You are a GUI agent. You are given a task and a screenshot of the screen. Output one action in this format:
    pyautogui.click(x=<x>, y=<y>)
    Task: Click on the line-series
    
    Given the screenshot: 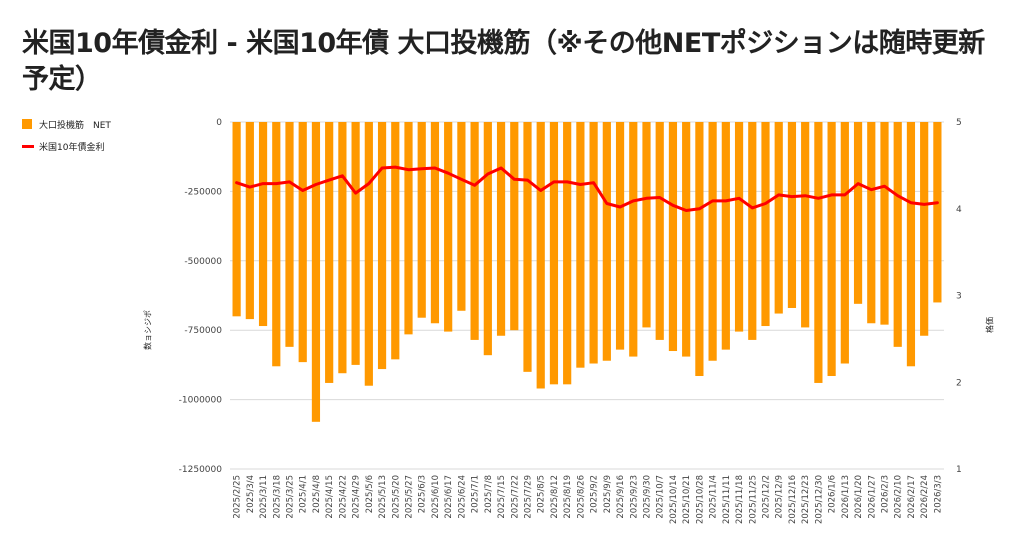 What is the action you would take?
    pyautogui.click(x=587, y=188)
    